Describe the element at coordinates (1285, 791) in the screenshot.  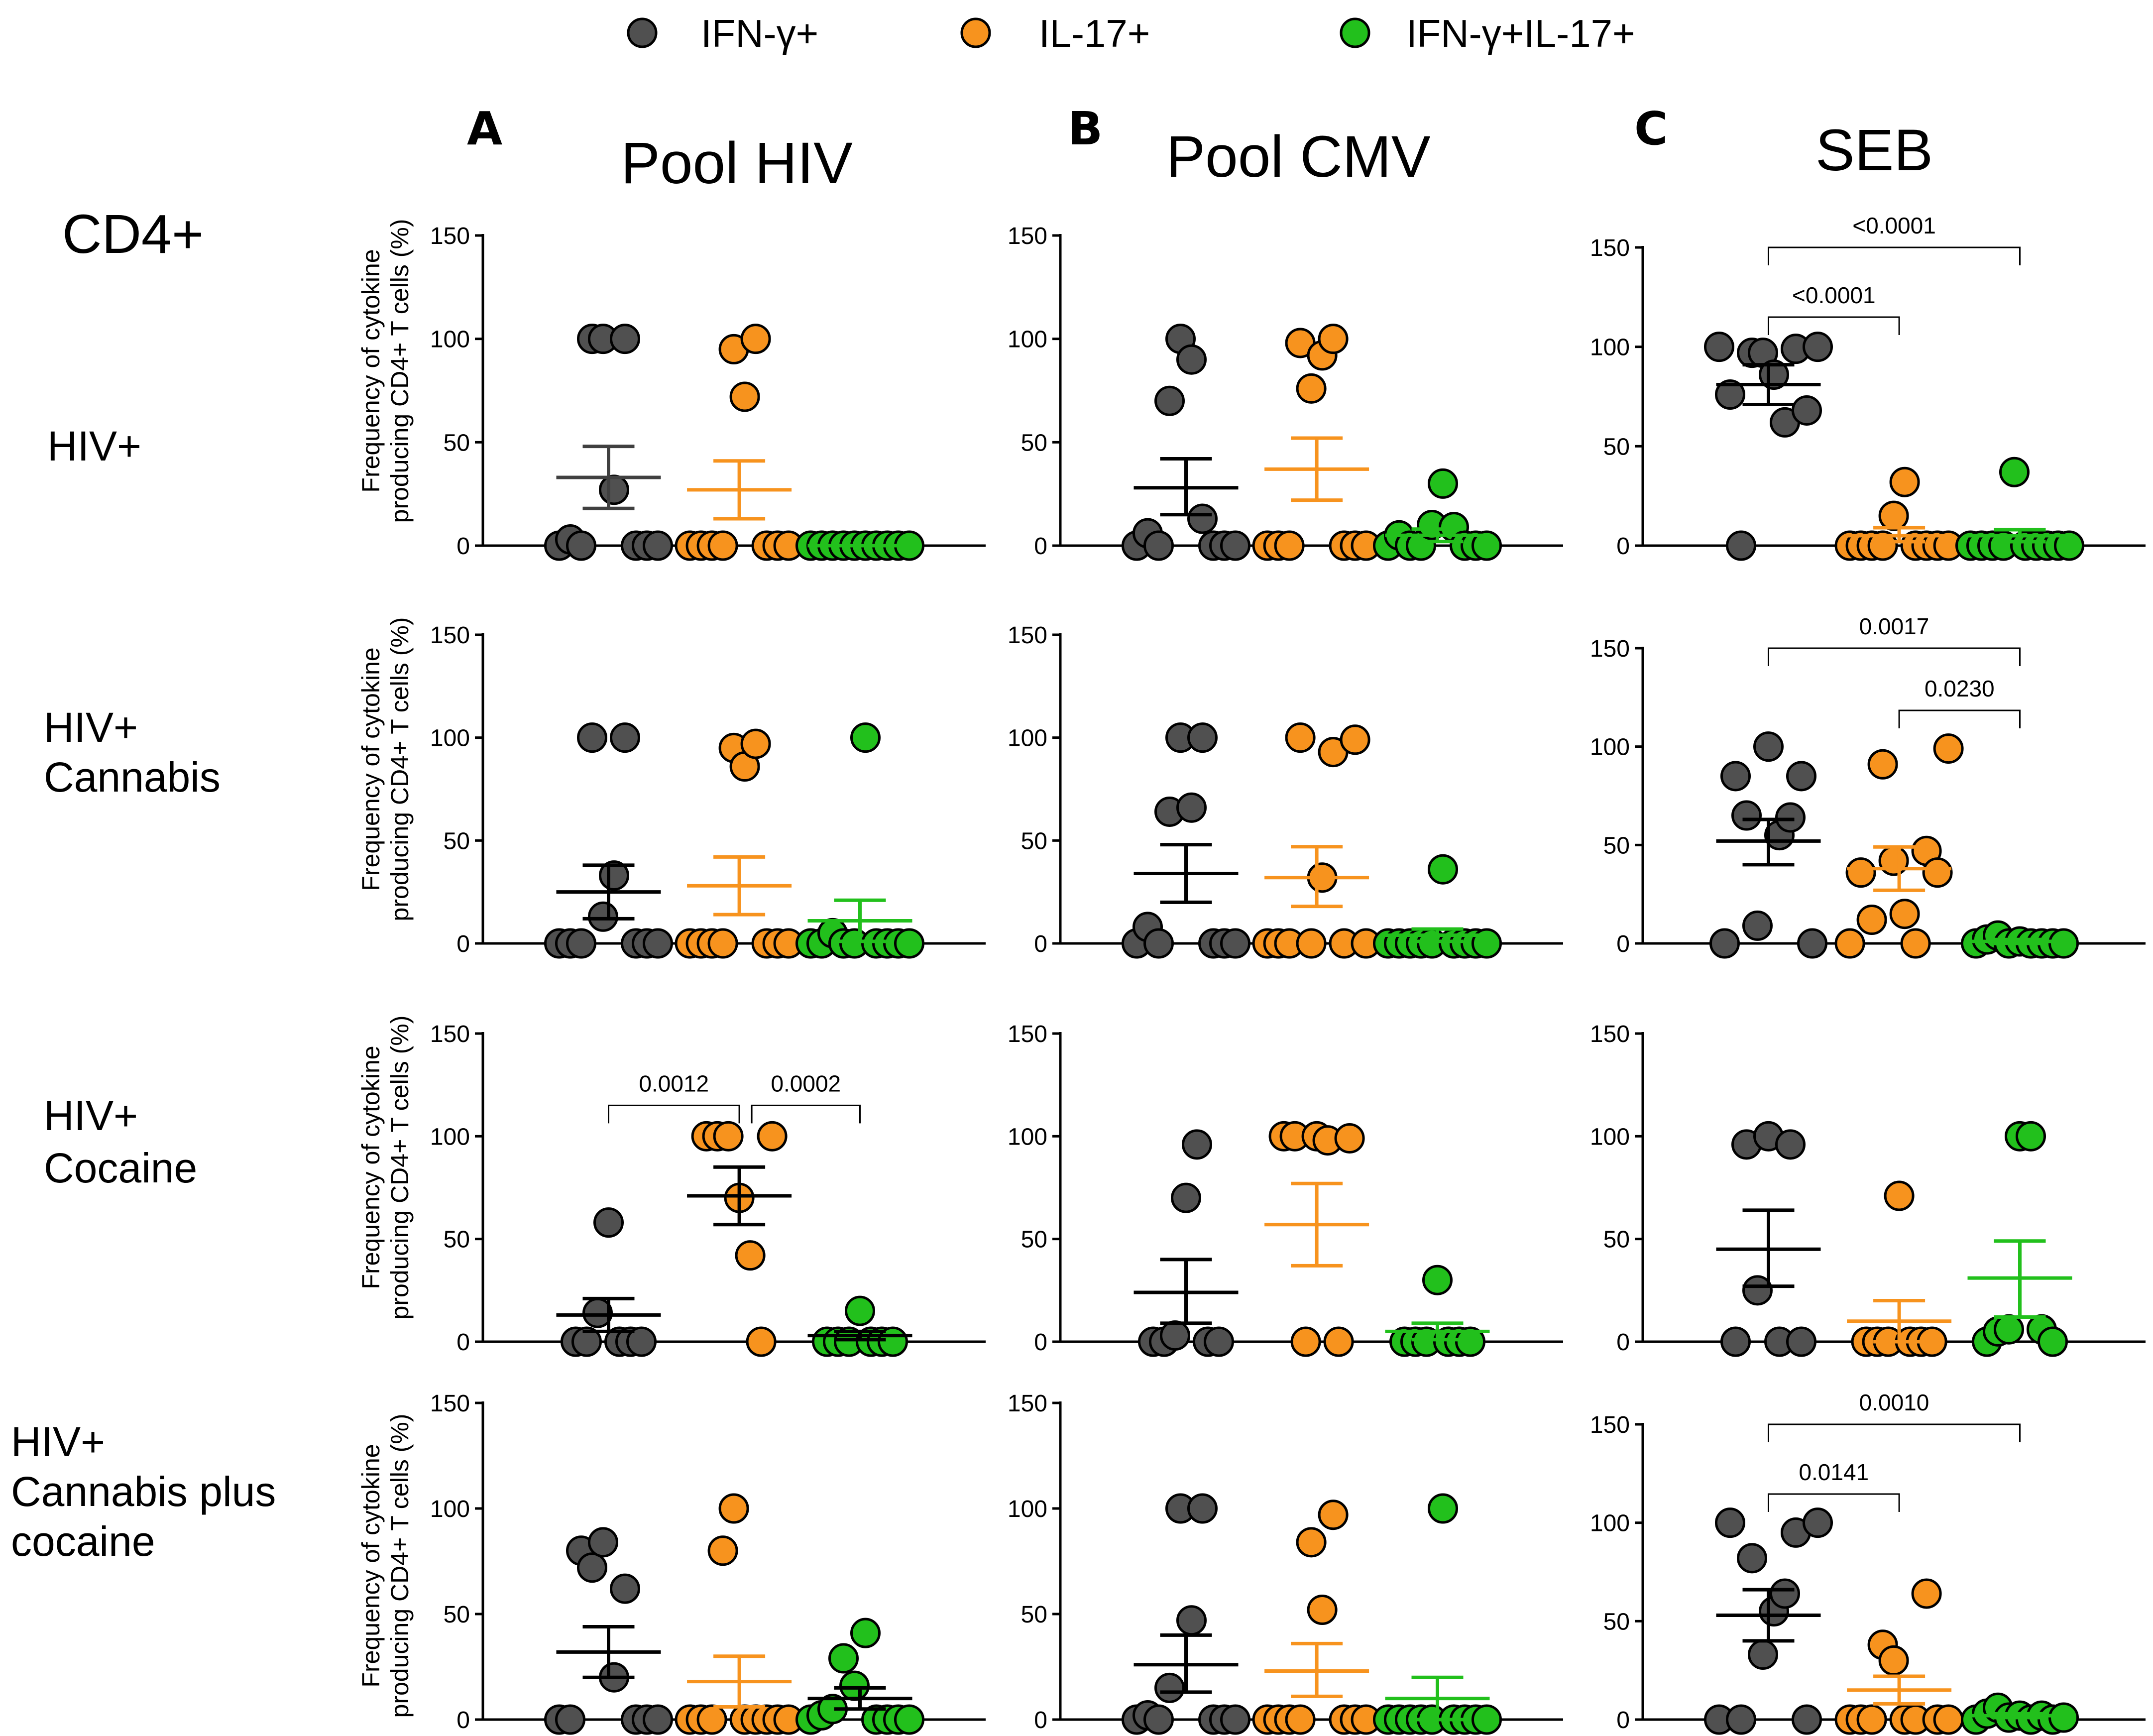
I see `panel-r2-c2: 0 50 100 150` at that location.